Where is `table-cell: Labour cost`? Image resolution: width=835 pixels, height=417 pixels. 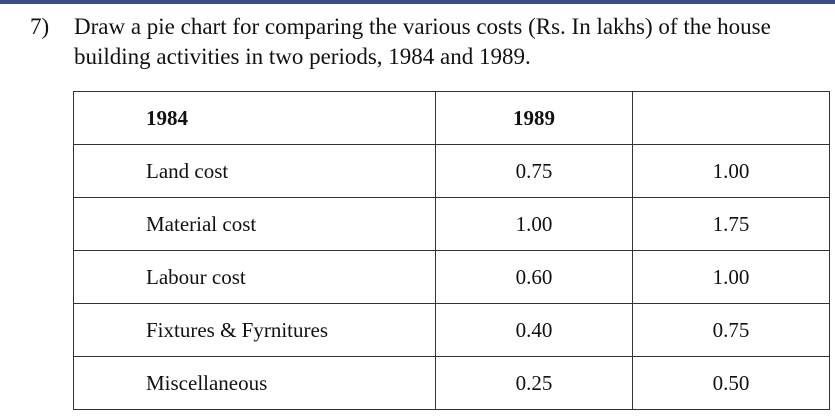
table-cell: Labour cost is located at coordinates (254, 277).